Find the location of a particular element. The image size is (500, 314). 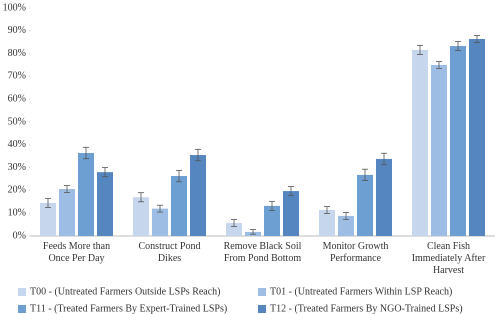

y-tick-label: 50% is located at coordinates (17, 121).